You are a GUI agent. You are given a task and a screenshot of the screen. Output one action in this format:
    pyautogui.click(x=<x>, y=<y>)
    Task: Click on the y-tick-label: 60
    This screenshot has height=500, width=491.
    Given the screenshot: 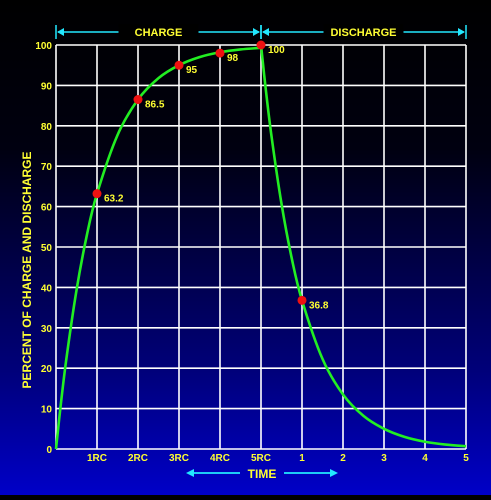 What is the action you would take?
    pyautogui.click(x=47, y=208)
    